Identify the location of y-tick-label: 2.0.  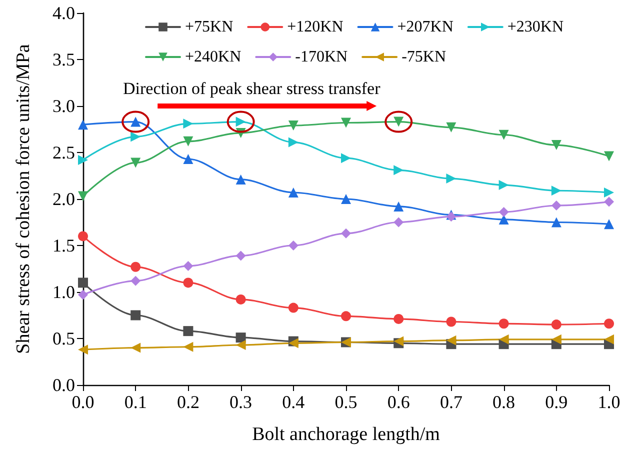
(63, 199).